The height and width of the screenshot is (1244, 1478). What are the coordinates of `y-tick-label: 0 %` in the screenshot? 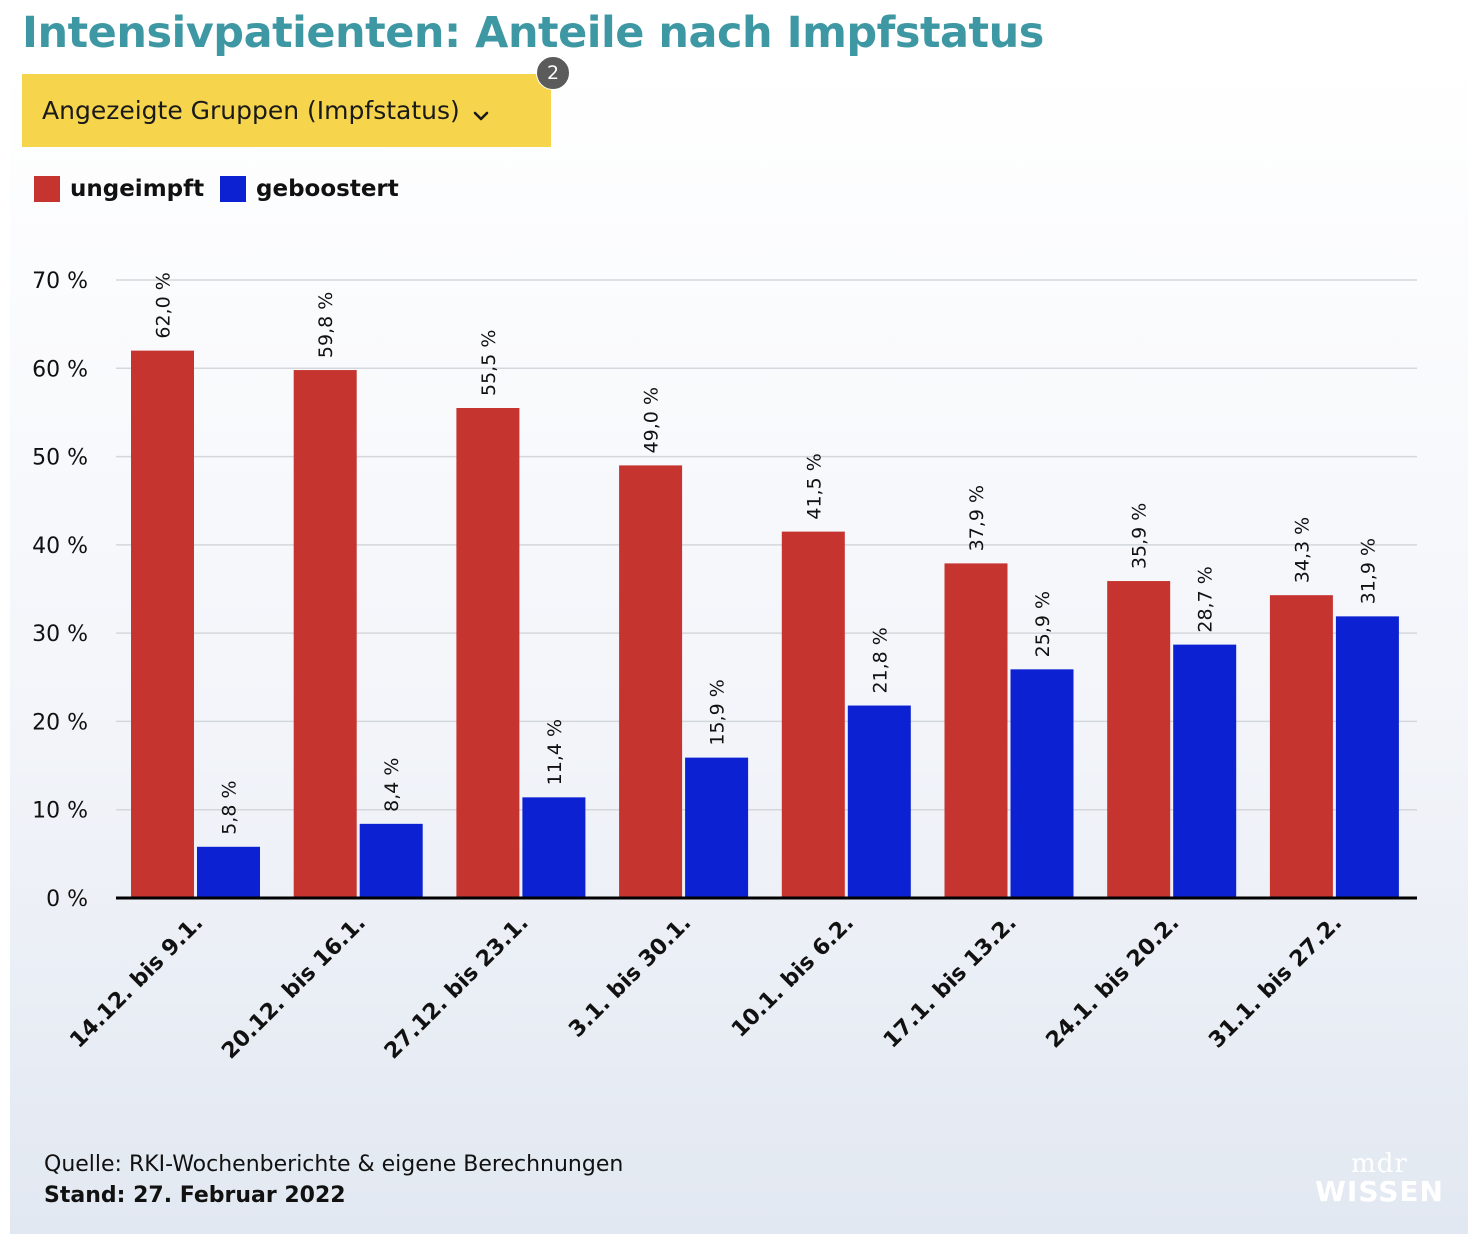 It's located at (67, 899).